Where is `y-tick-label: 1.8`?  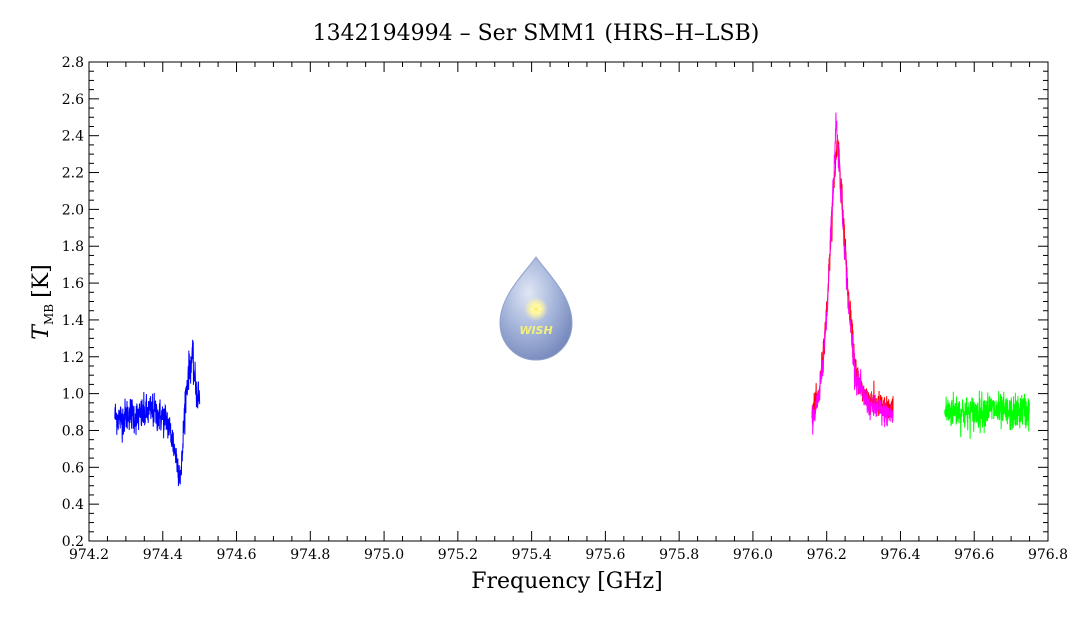 y-tick-label: 1.8 is located at coordinates (73, 247).